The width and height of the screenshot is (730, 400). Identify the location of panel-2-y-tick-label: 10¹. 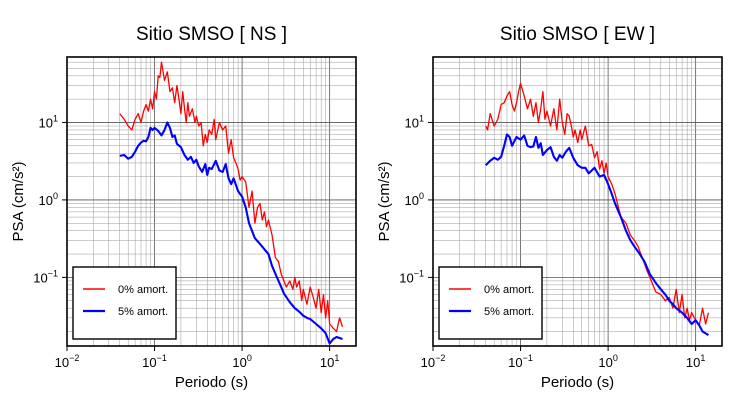
(414, 121).